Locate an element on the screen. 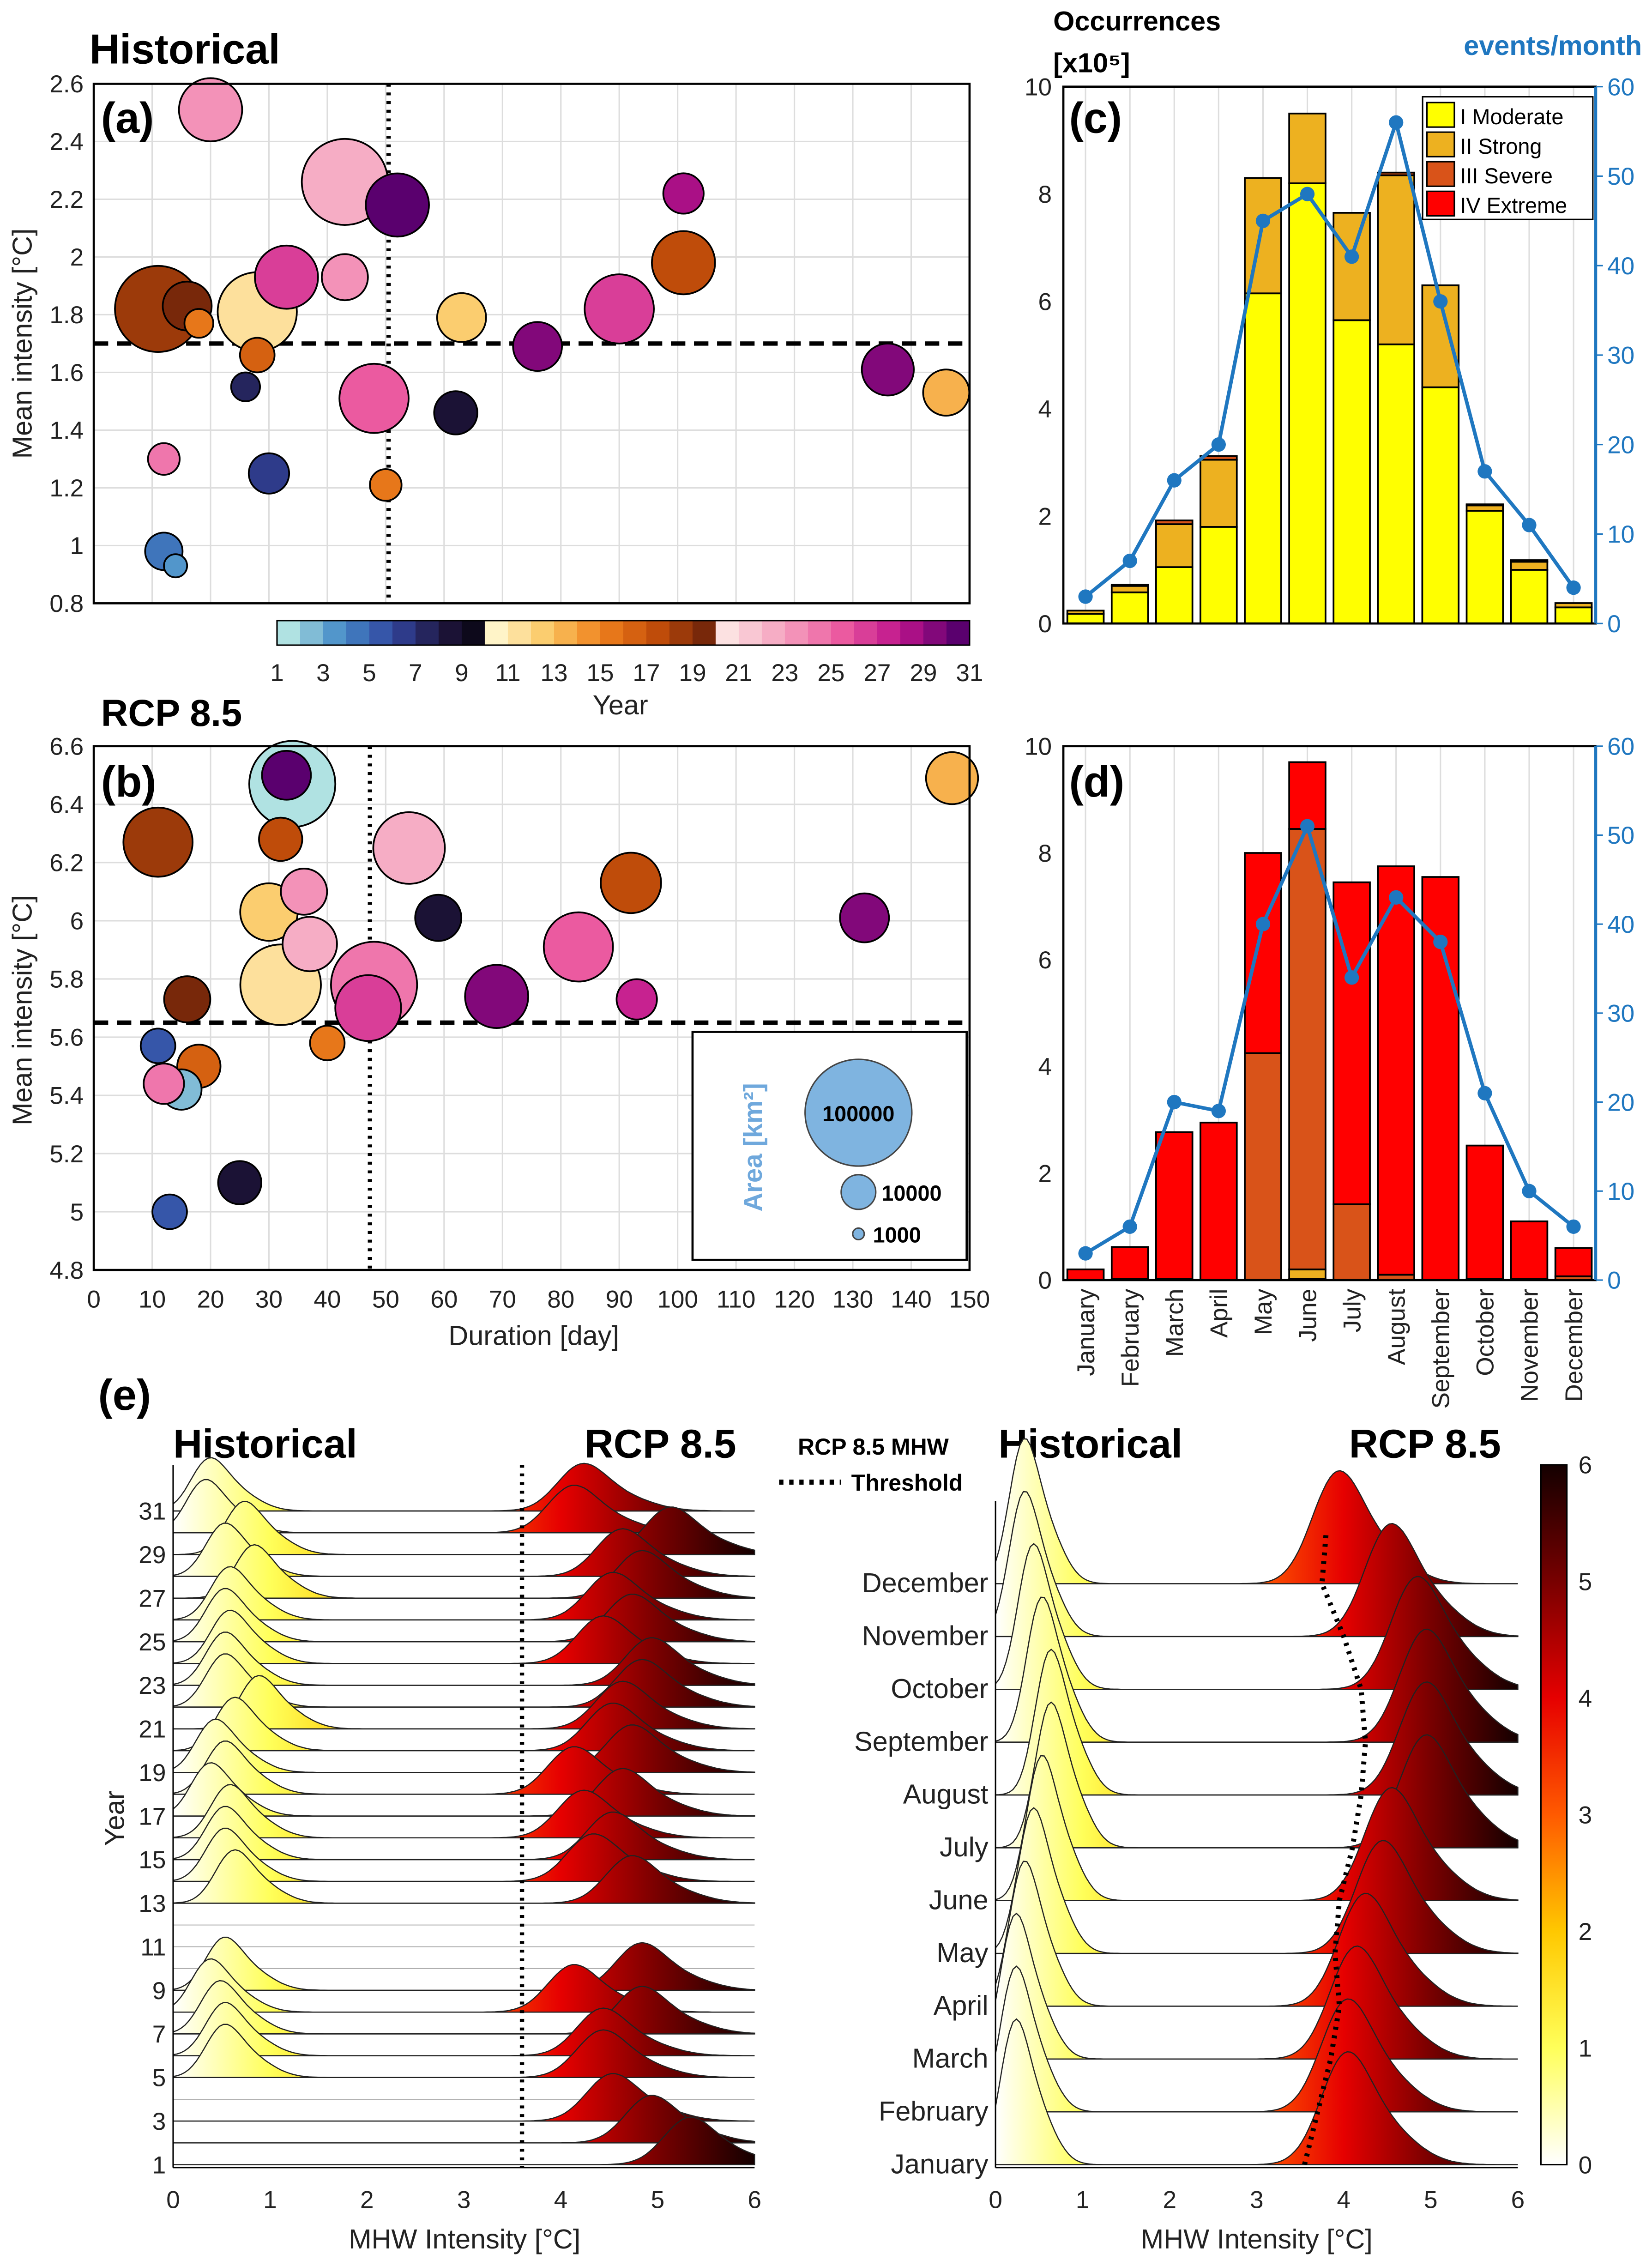  colorbar-tick-label: 23 is located at coordinates (784, 673).